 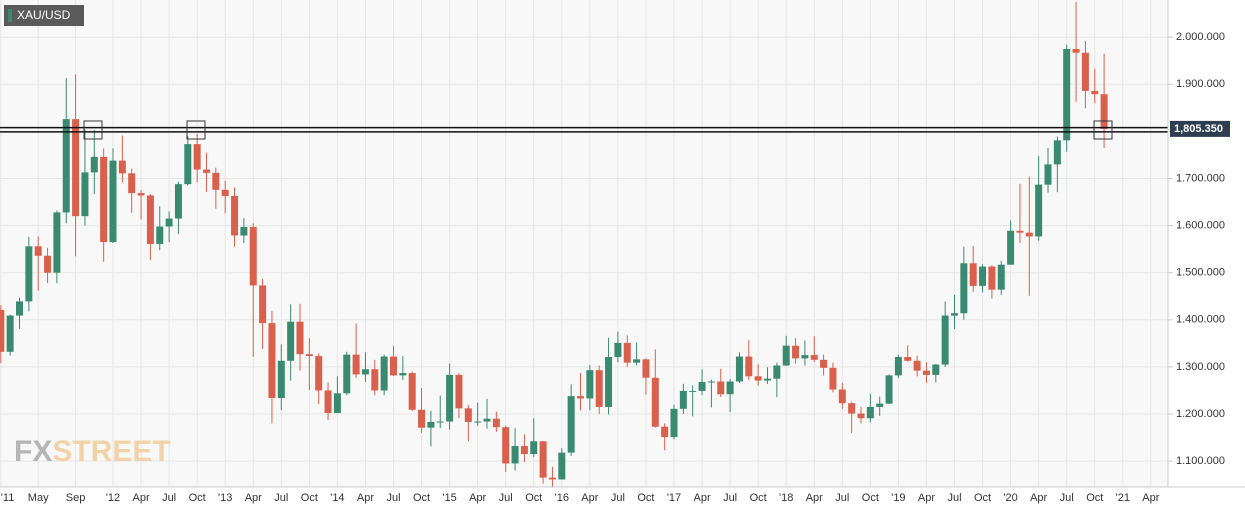 What do you see at coordinates (1200, 178) in the screenshot?
I see `y-tick-label: 1.700.000` at bounding box center [1200, 178].